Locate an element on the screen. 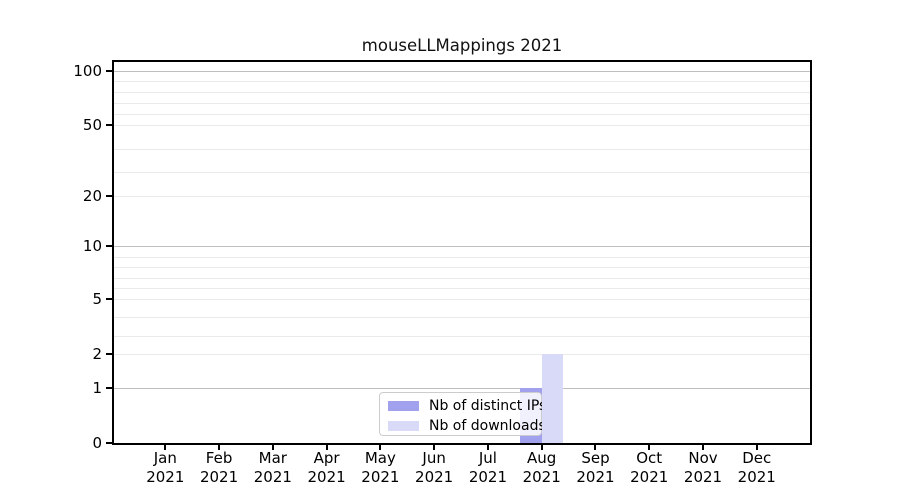 The image size is (900, 500). y-tick-label: 5 is located at coordinates (97, 299).